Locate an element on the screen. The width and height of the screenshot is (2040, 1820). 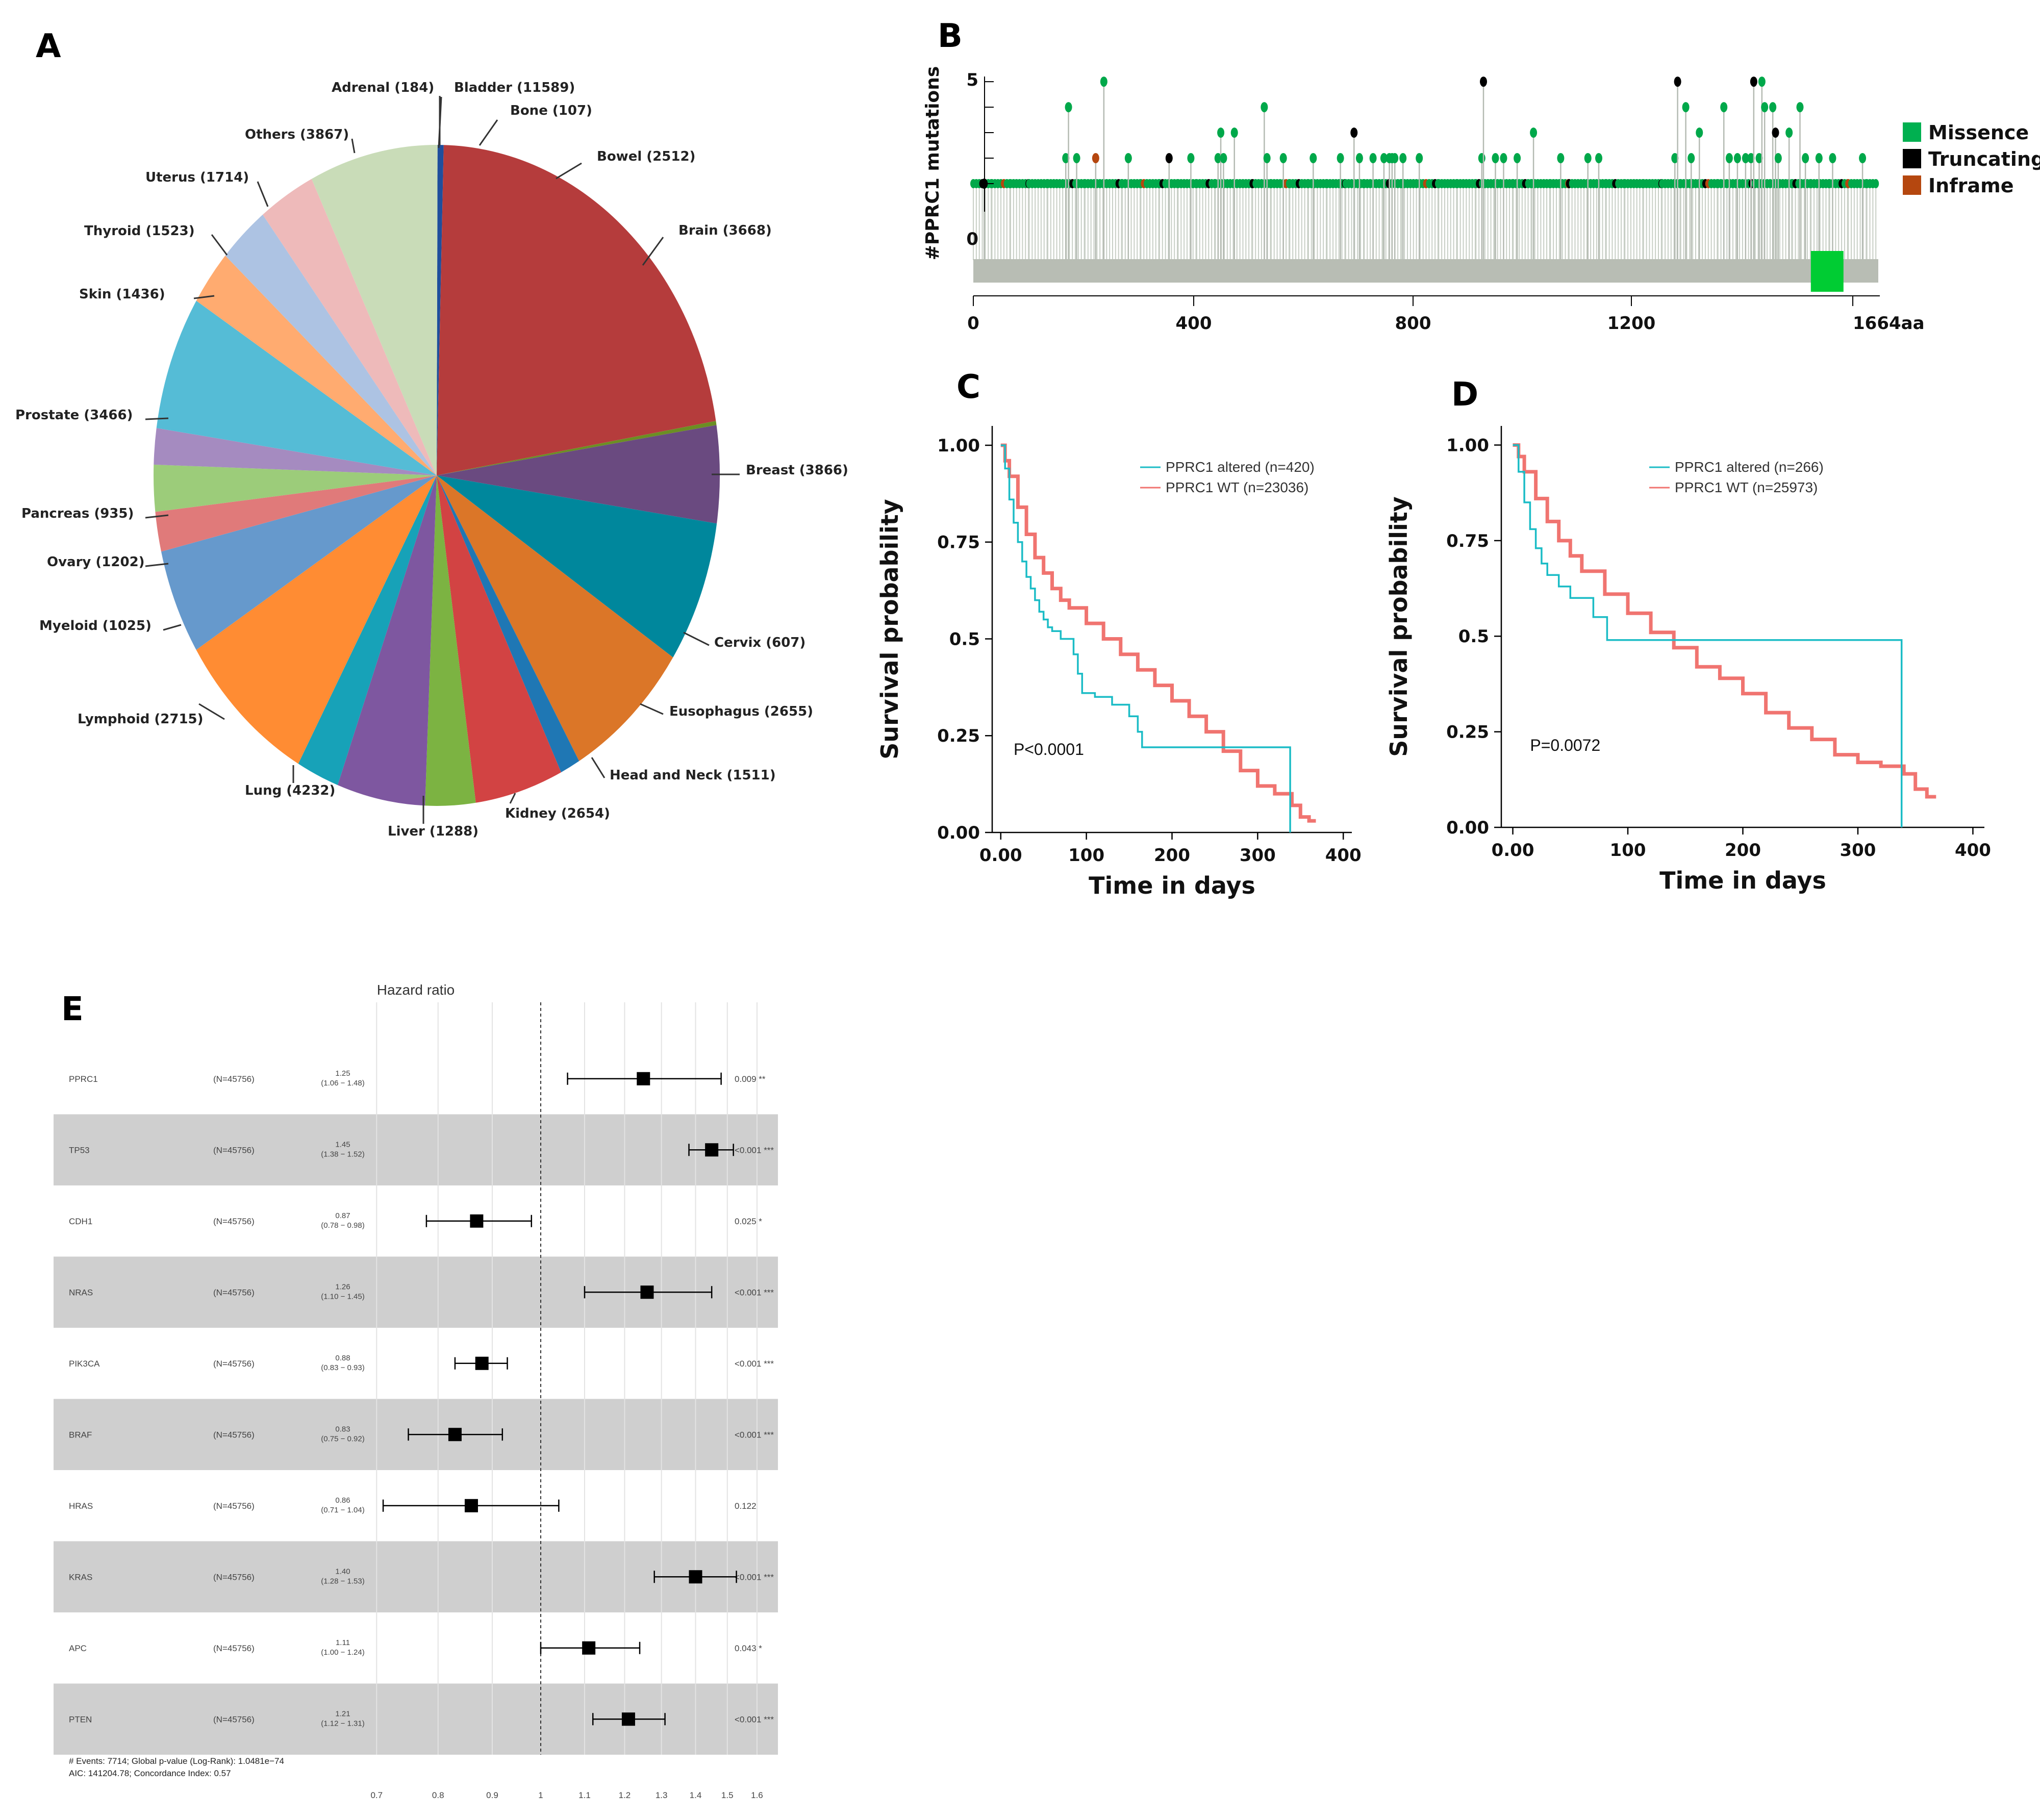
p-value: <0.001 *** is located at coordinates (755, 1292).